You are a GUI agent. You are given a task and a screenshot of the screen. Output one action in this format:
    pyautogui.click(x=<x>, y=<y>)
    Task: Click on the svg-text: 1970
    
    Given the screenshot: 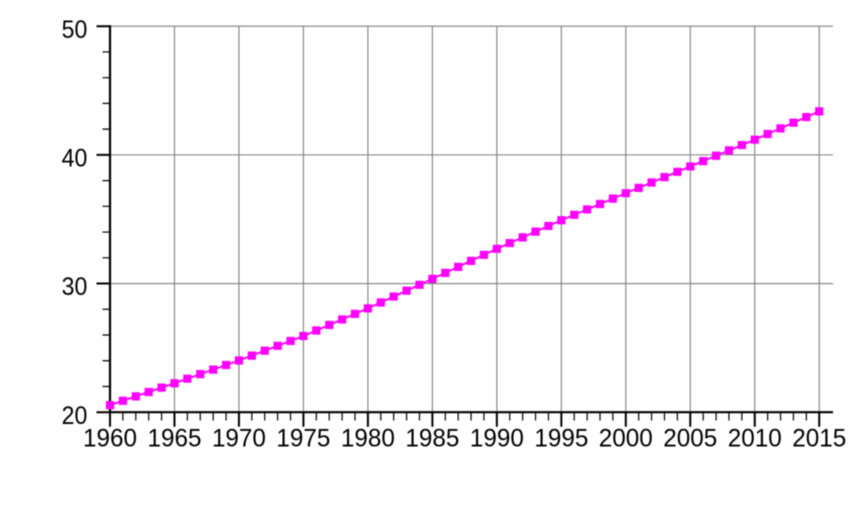 What is the action you would take?
    pyautogui.click(x=239, y=439)
    